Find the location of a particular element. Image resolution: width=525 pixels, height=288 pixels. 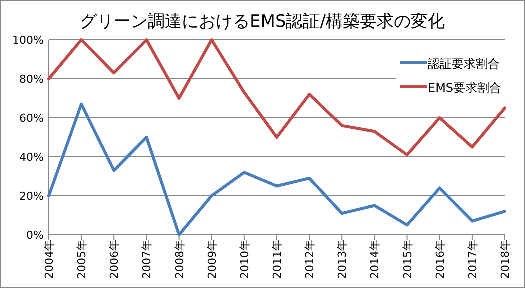

x-tick-label: 2018年 is located at coordinates (505, 259).